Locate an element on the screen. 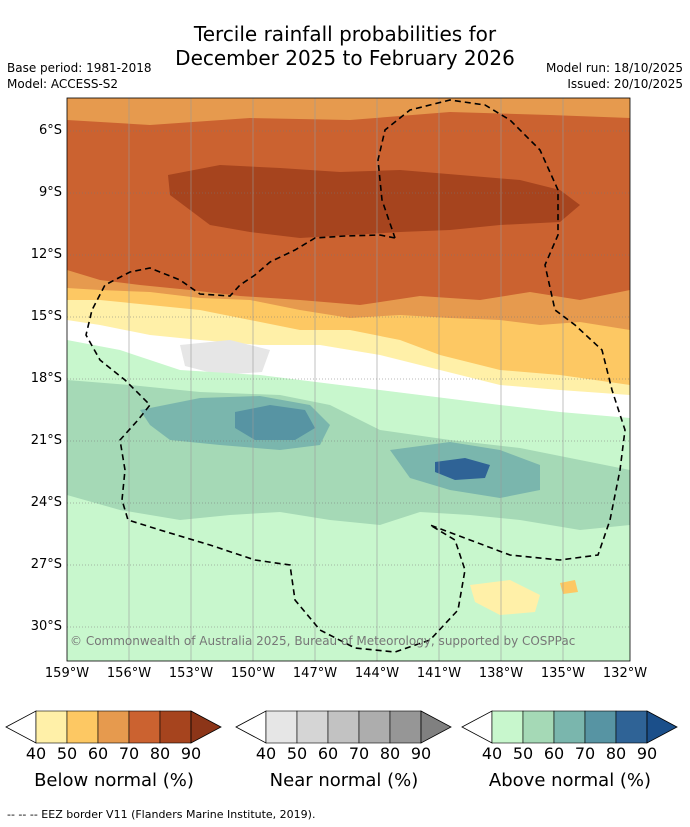 This screenshot has width=690, height=827. band-above70 is located at coordinates (275, 422).